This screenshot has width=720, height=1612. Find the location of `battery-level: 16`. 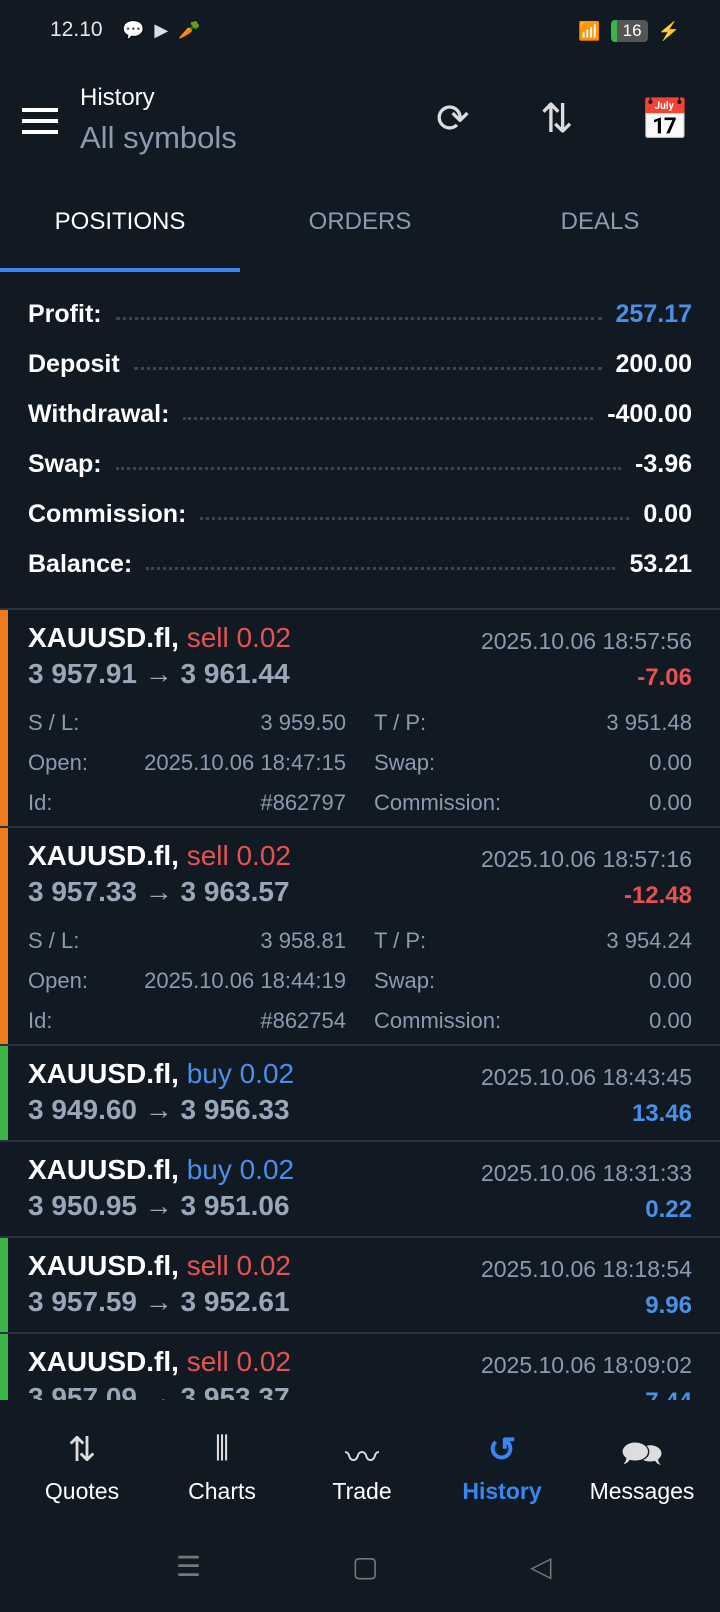

battery-level: 16 is located at coordinates (629, 31).